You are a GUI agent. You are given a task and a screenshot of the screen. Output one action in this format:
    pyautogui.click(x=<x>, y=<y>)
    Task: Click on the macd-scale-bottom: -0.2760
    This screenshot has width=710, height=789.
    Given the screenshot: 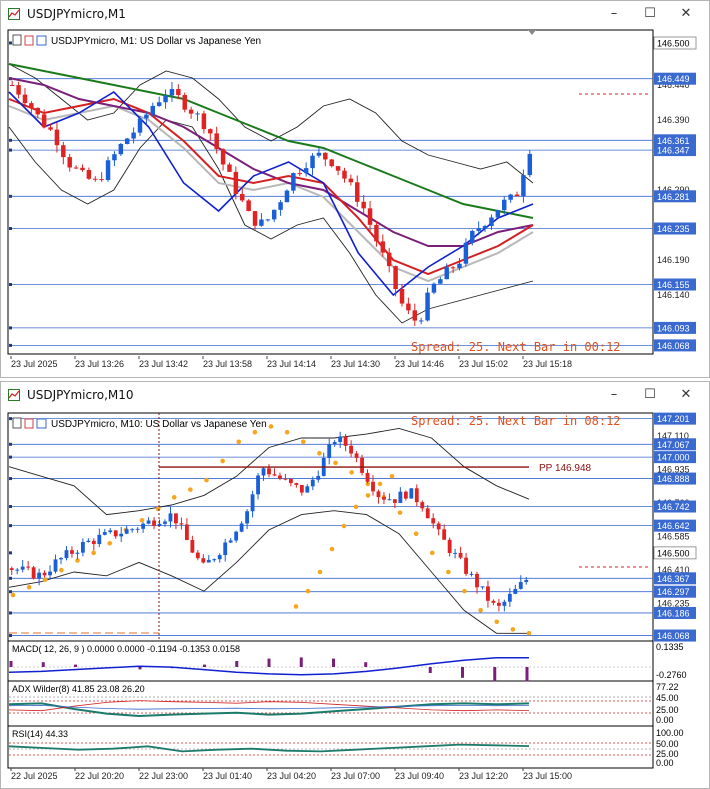 What is the action you would take?
    pyautogui.click(x=671, y=675)
    